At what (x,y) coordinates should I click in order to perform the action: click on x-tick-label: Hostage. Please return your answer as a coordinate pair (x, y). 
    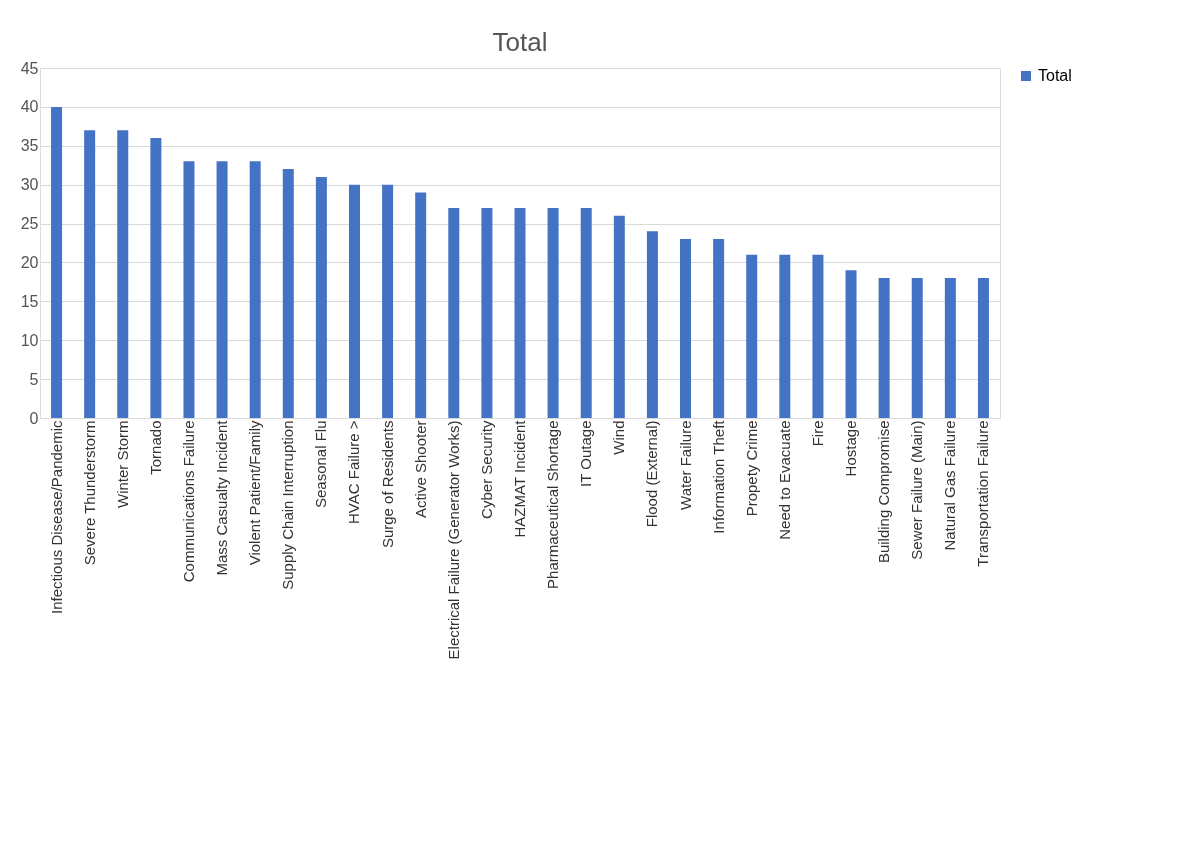
    Looking at the image, I should click on (851, 448).